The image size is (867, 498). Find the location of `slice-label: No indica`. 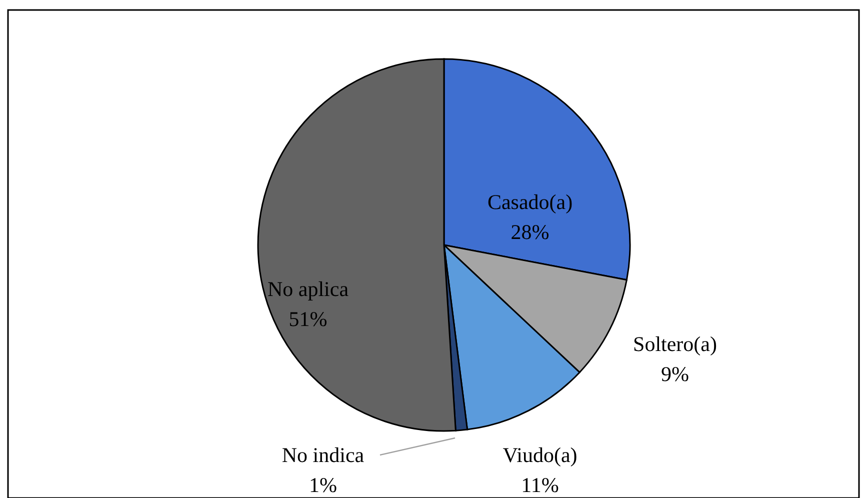

slice-label: No indica is located at coordinates (323, 455).